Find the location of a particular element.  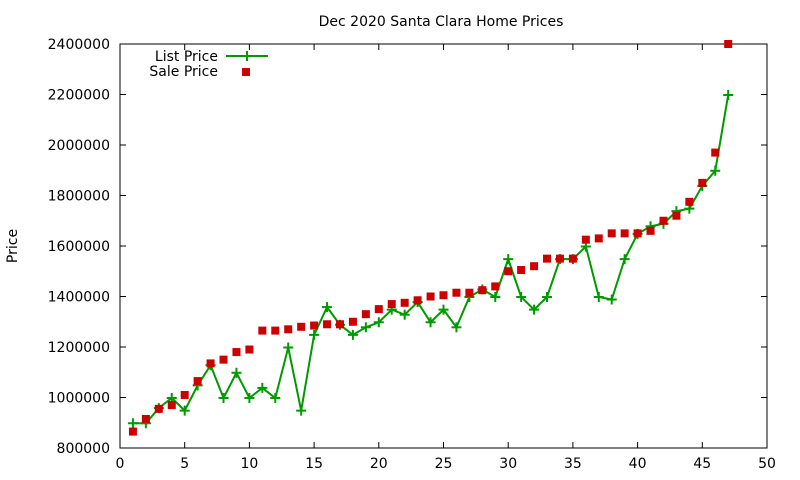

x-tick-label: 40 is located at coordinates (638, 464).